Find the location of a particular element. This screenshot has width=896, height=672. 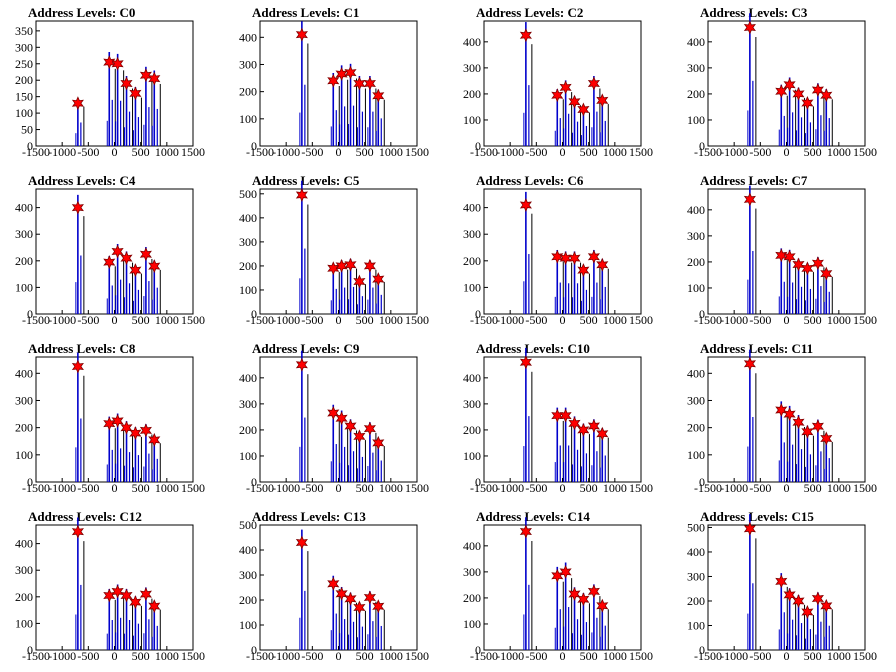

y-tick-label: 500 is located at coordinates (696, 527).